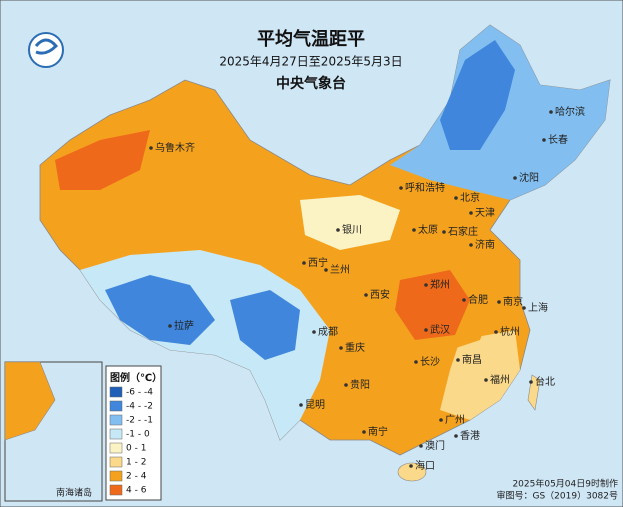  I want to click on city-label: 杭州, so click(510, 331).